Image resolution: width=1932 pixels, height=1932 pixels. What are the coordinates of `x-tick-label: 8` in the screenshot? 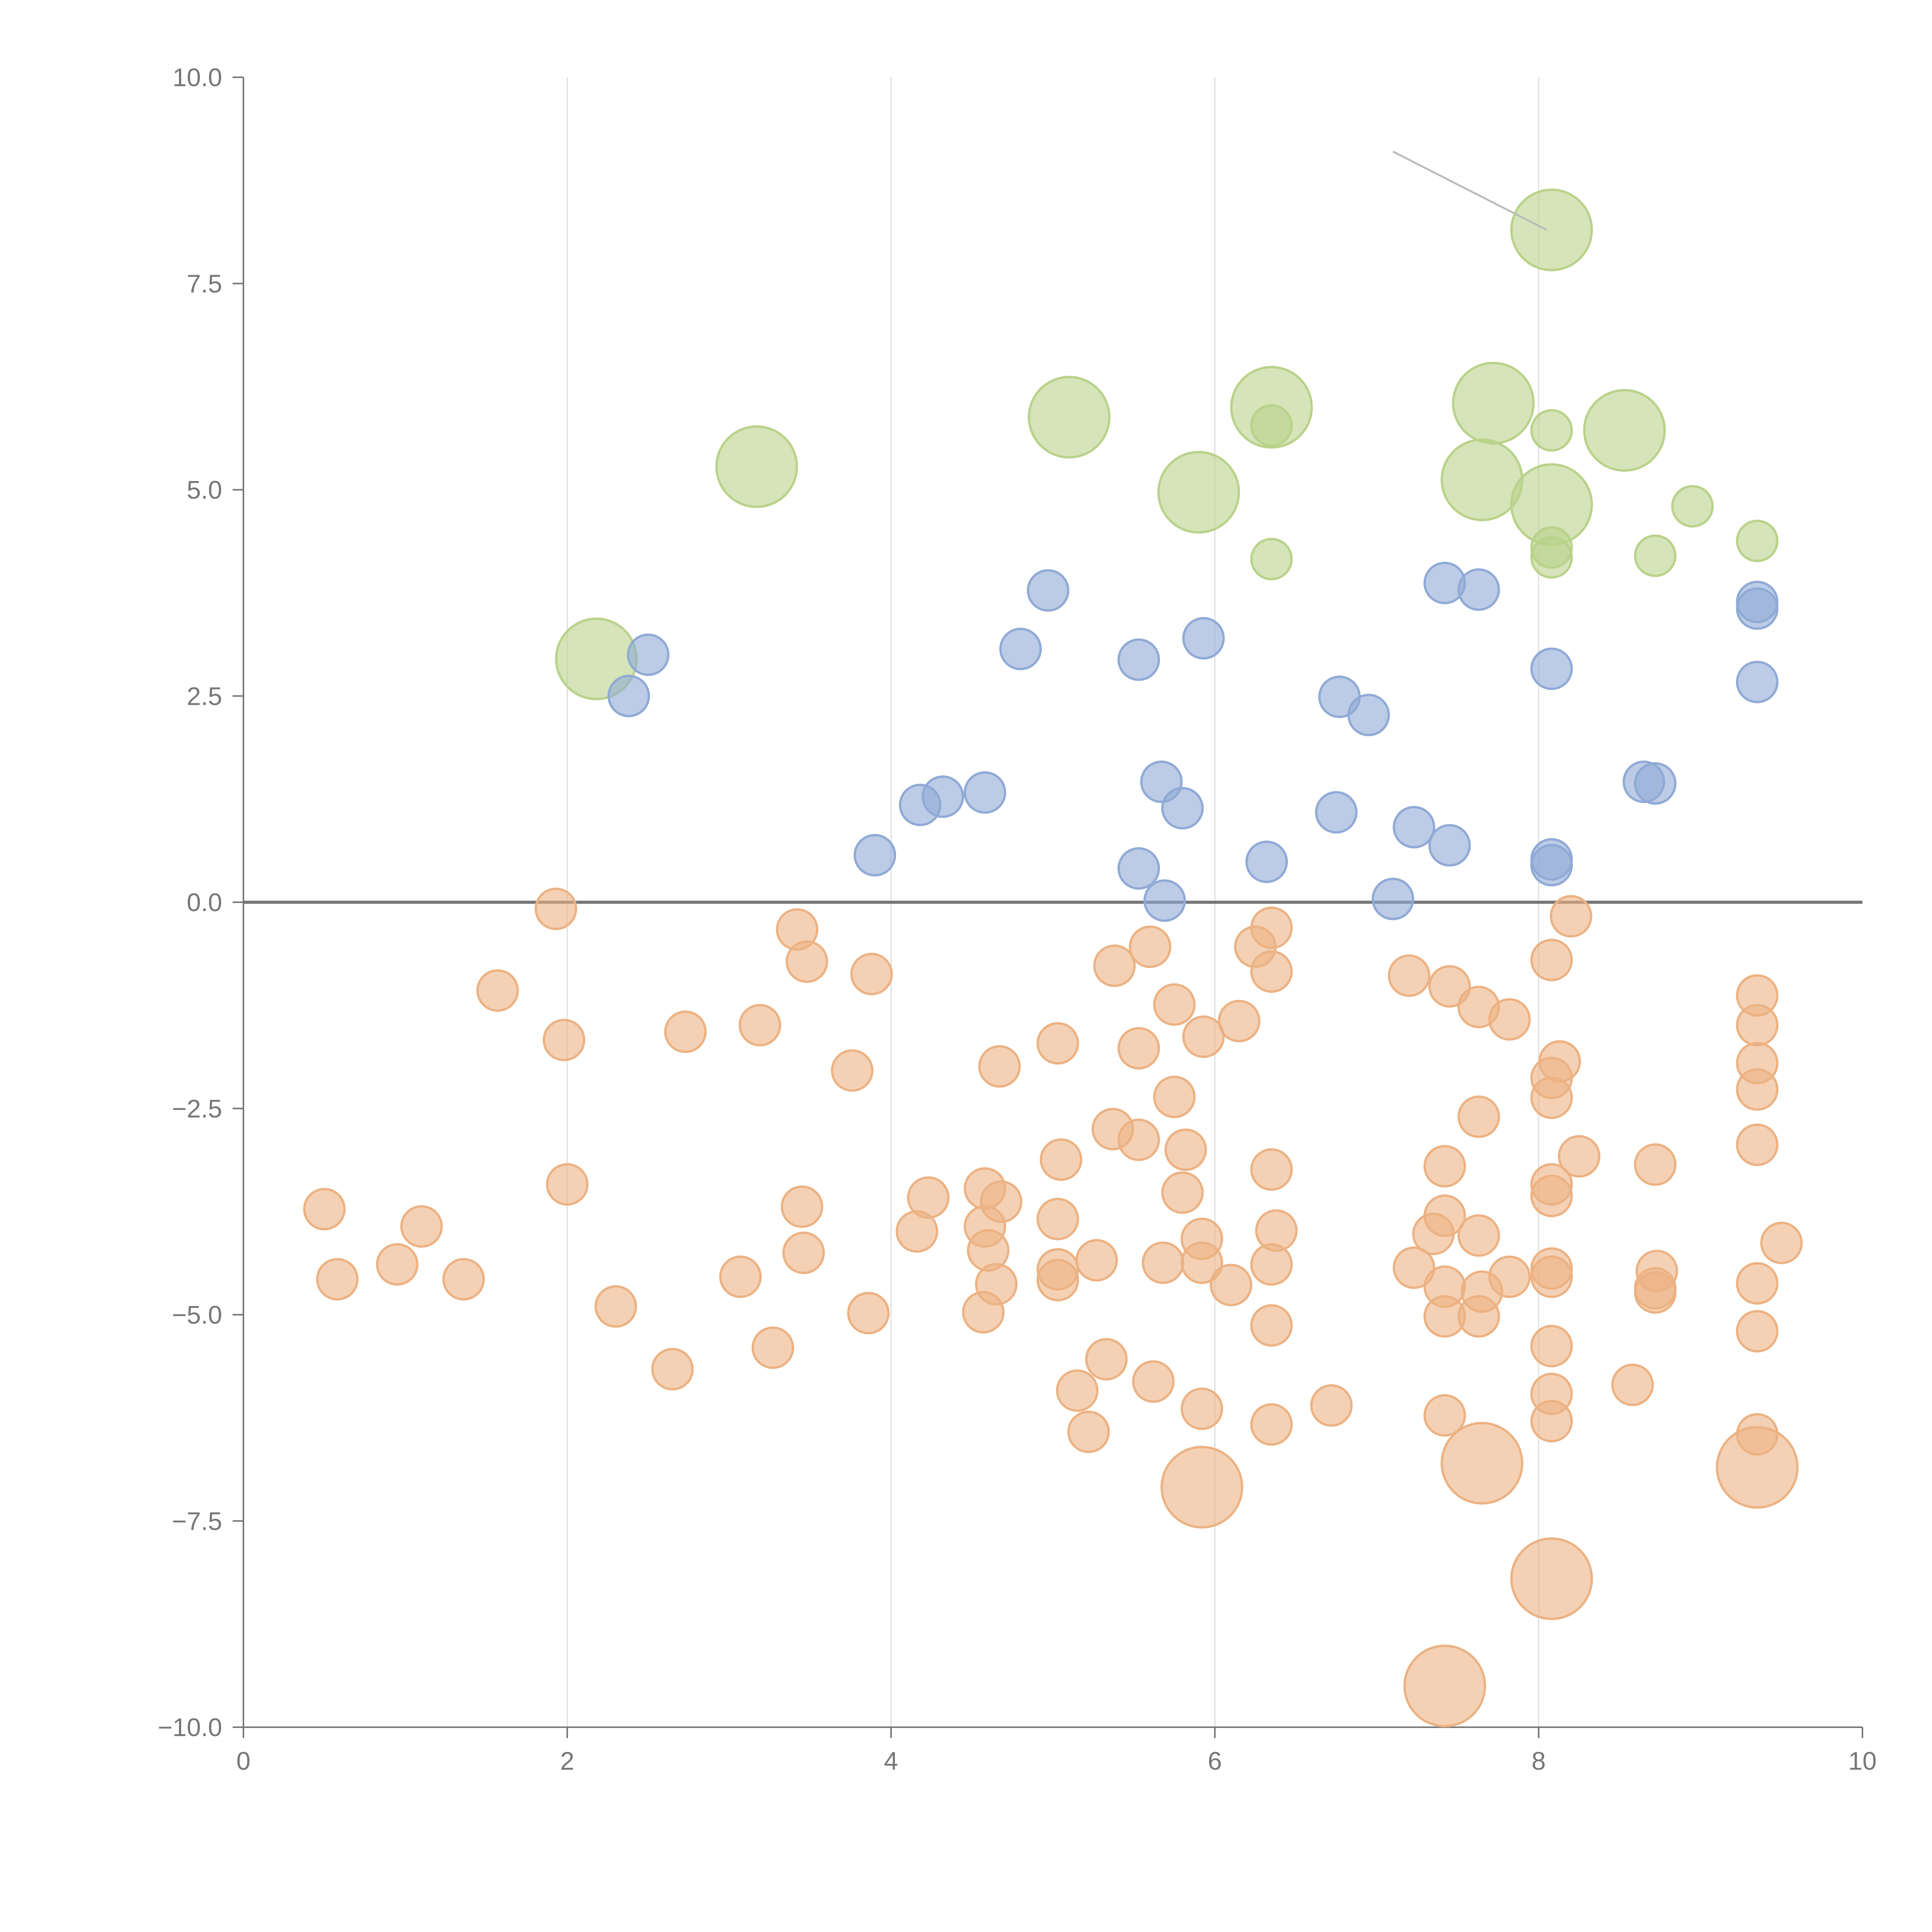 It's located at (1539, 1761).